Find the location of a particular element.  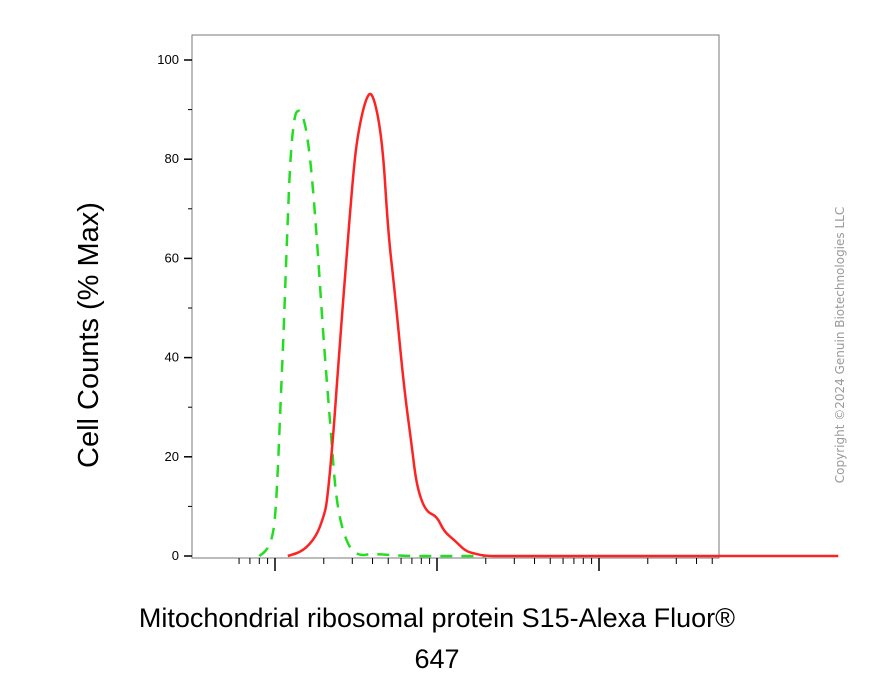

y-tick-label-60: 60 is located at coordinates (172, 257).